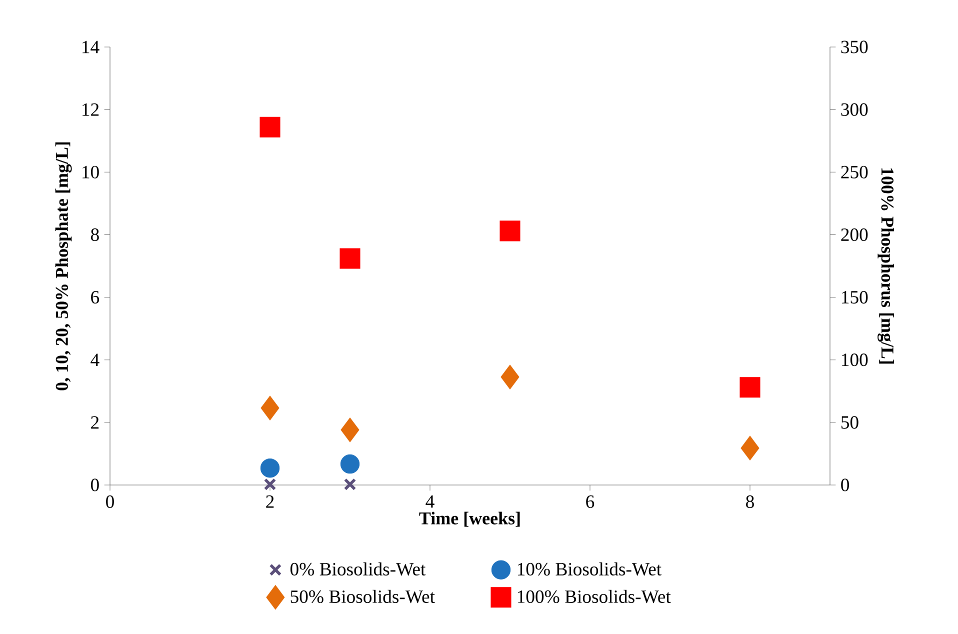 The width and height of the screenshot is (958, 634). What do you see at coordinates (110, 501) in the screenshot?
I see `x-tick-label: 0` at bounding box center [110, 501].